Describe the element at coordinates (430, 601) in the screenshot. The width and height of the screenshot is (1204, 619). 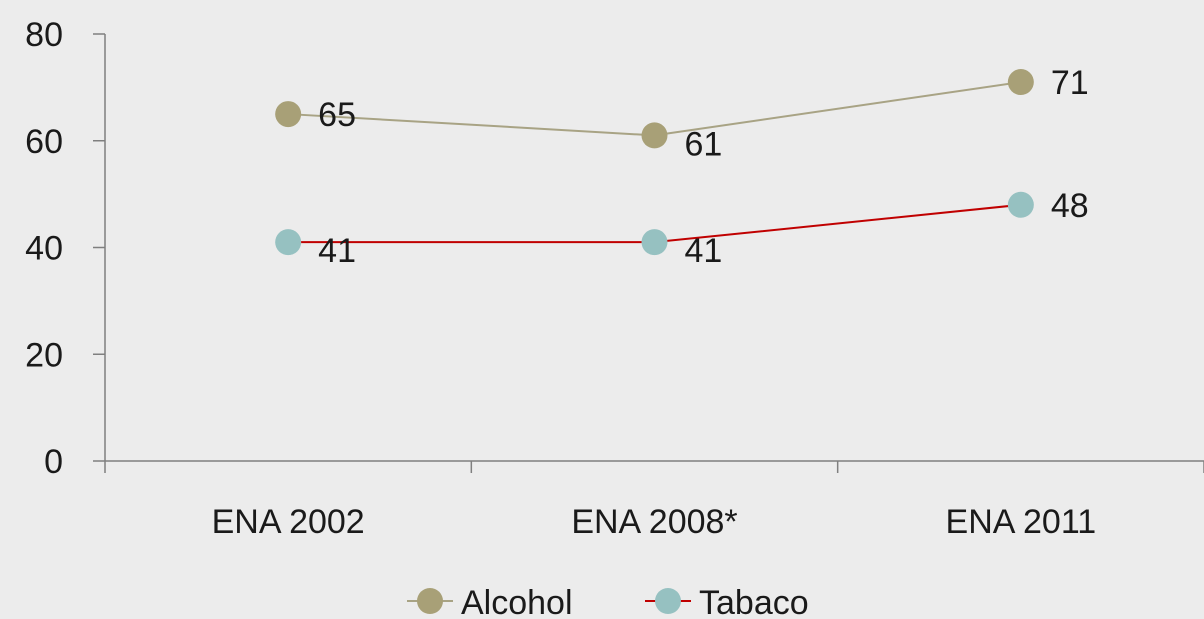
I see `legend-marker-alcohol` at that location.